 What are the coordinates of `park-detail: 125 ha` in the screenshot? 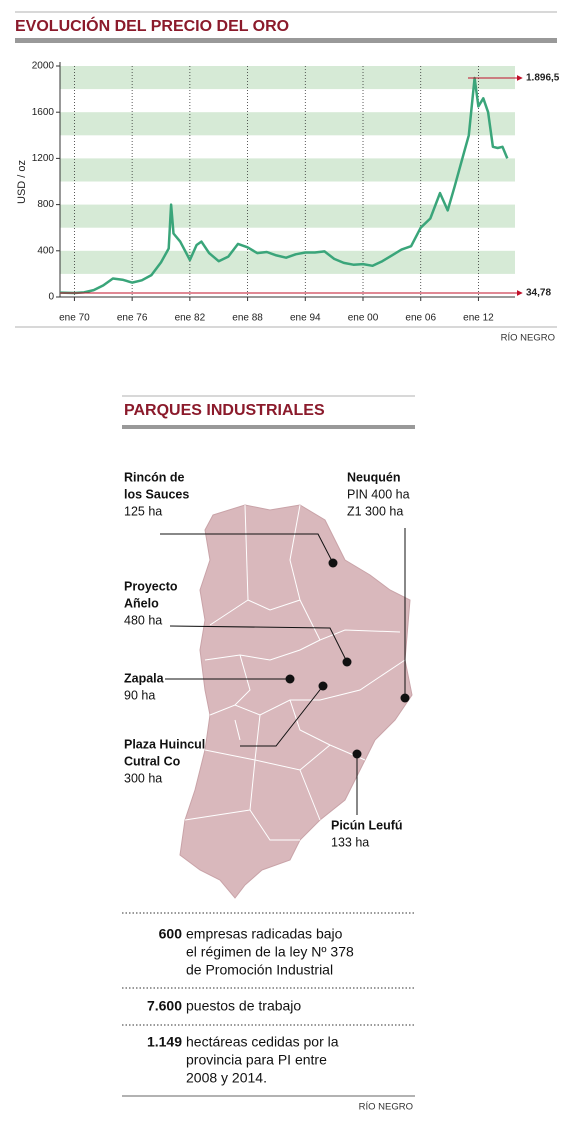 It's located at (143, 511).